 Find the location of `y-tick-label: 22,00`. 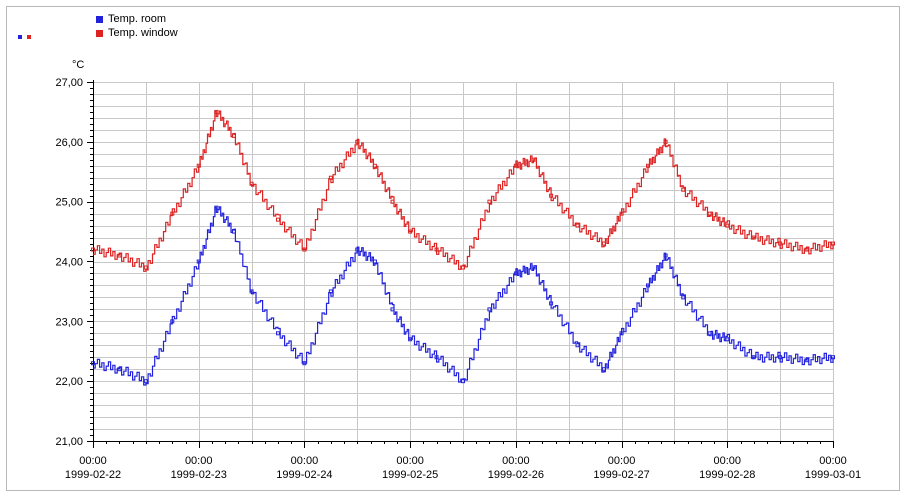

y-tick-label: 22,00 is located at coordinates (69, 382).